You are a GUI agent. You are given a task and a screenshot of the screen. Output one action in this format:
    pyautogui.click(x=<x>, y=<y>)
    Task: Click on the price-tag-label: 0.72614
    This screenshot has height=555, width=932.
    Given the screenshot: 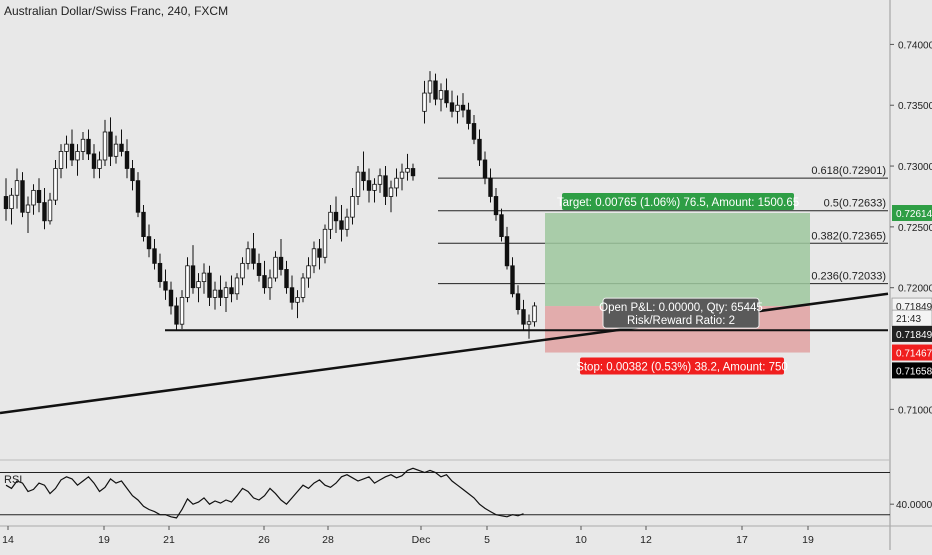 What is the action you would take?
    pyautogui.click(x=914, y=214)
    